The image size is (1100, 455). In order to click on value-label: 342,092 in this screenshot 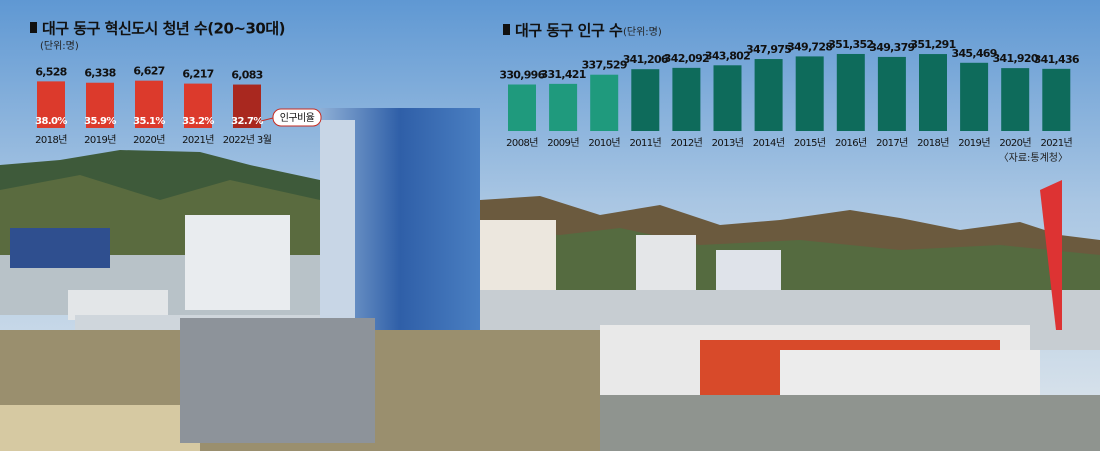, I will do `click(686, 58)`.